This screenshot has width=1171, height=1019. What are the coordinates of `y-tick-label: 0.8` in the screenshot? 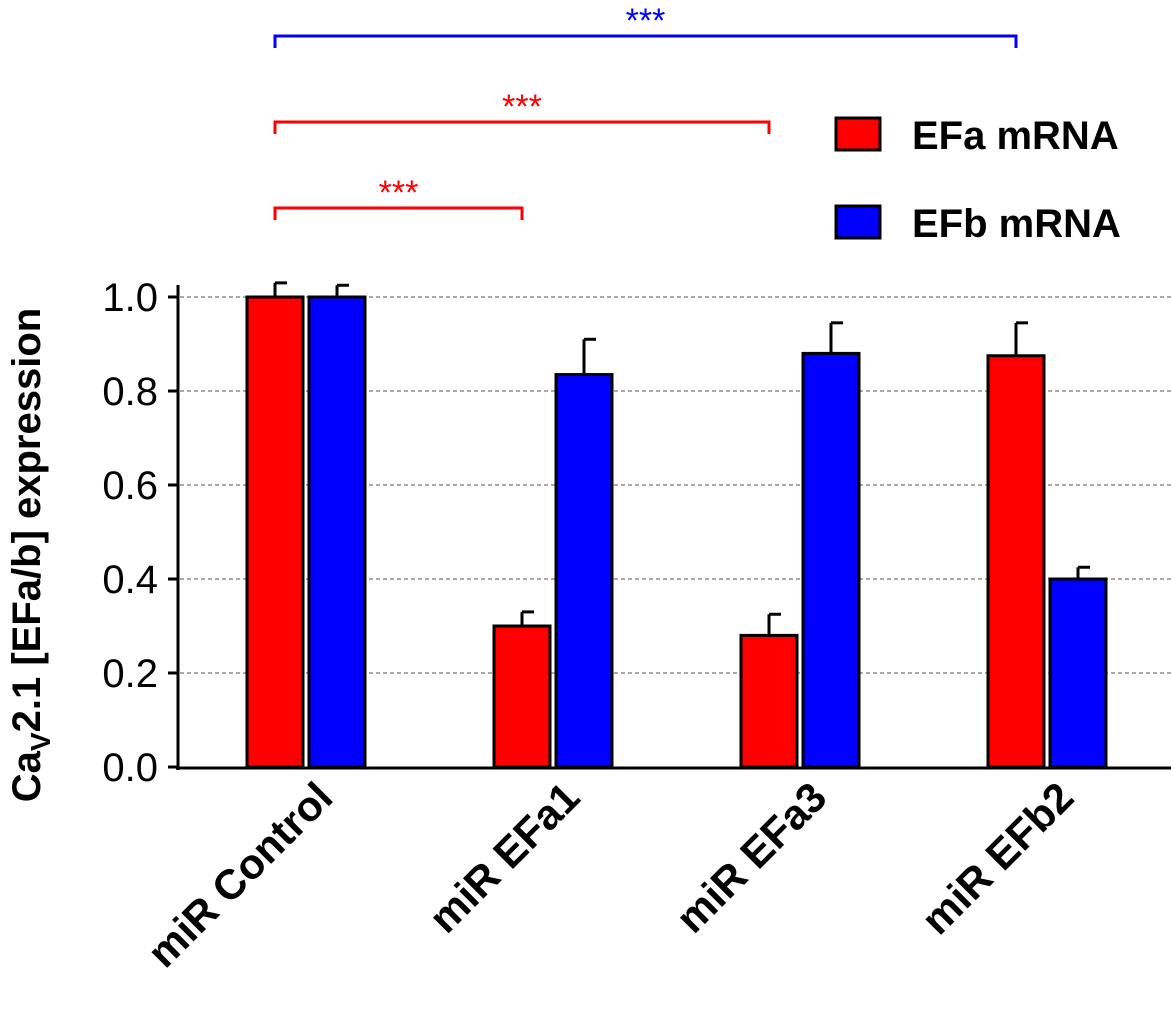 It's located at (130, 392).